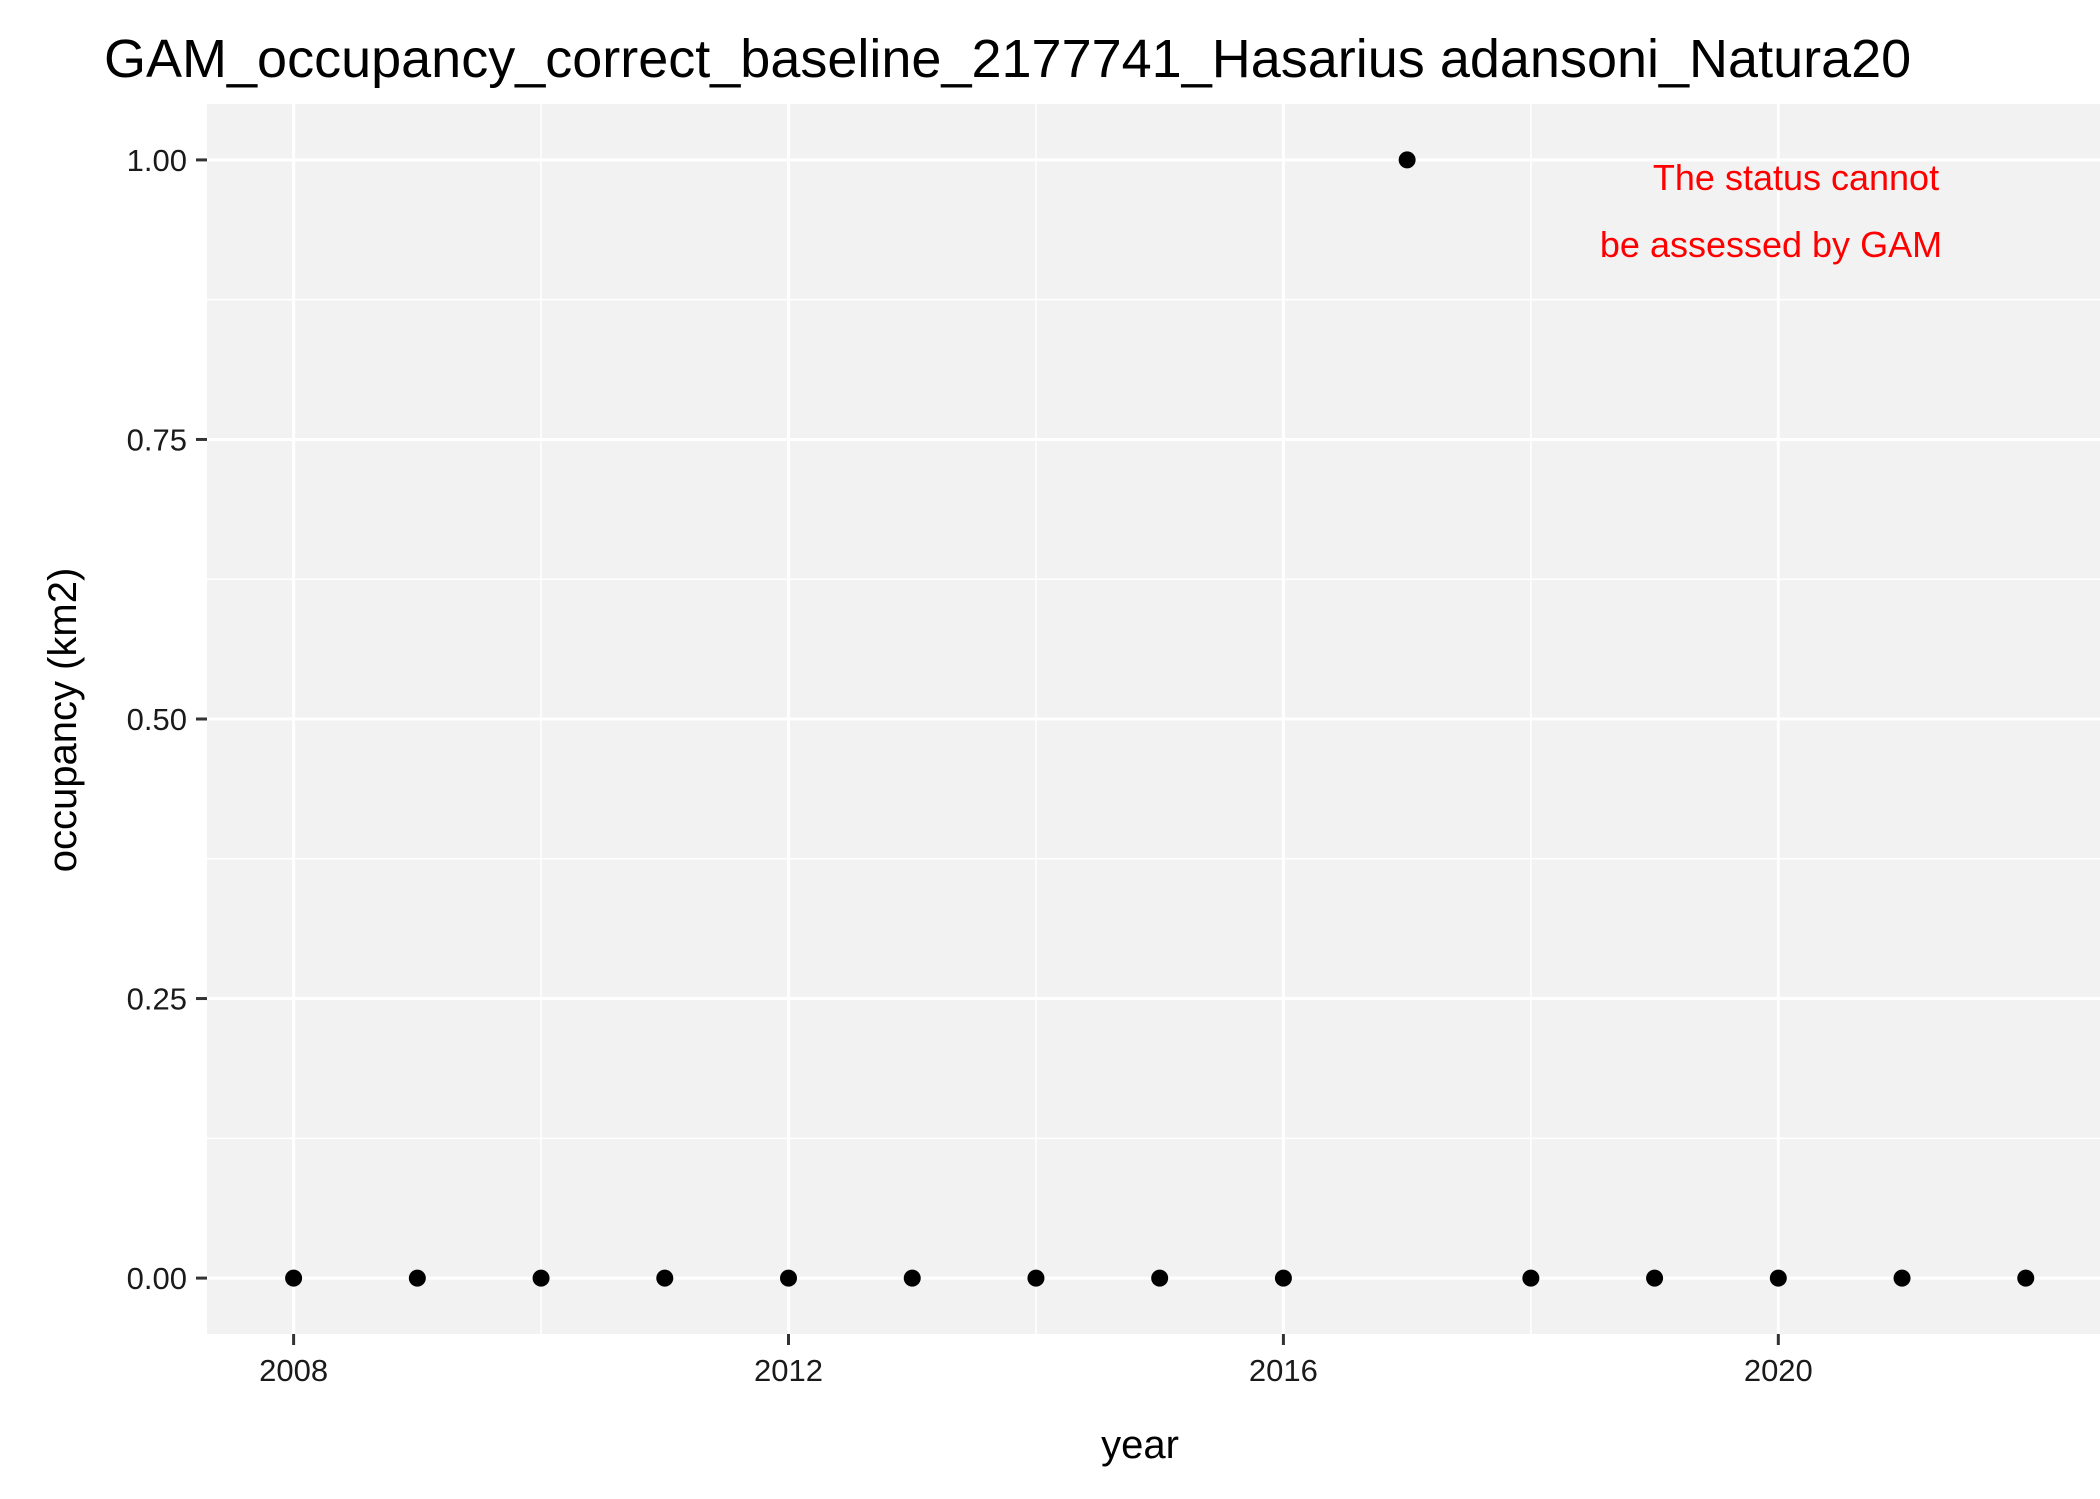 The image size is (2100, 1499). Describe the element at coordinates (157, 999) in the screenshot. I see `y-tick-label: 0.25` at that location.